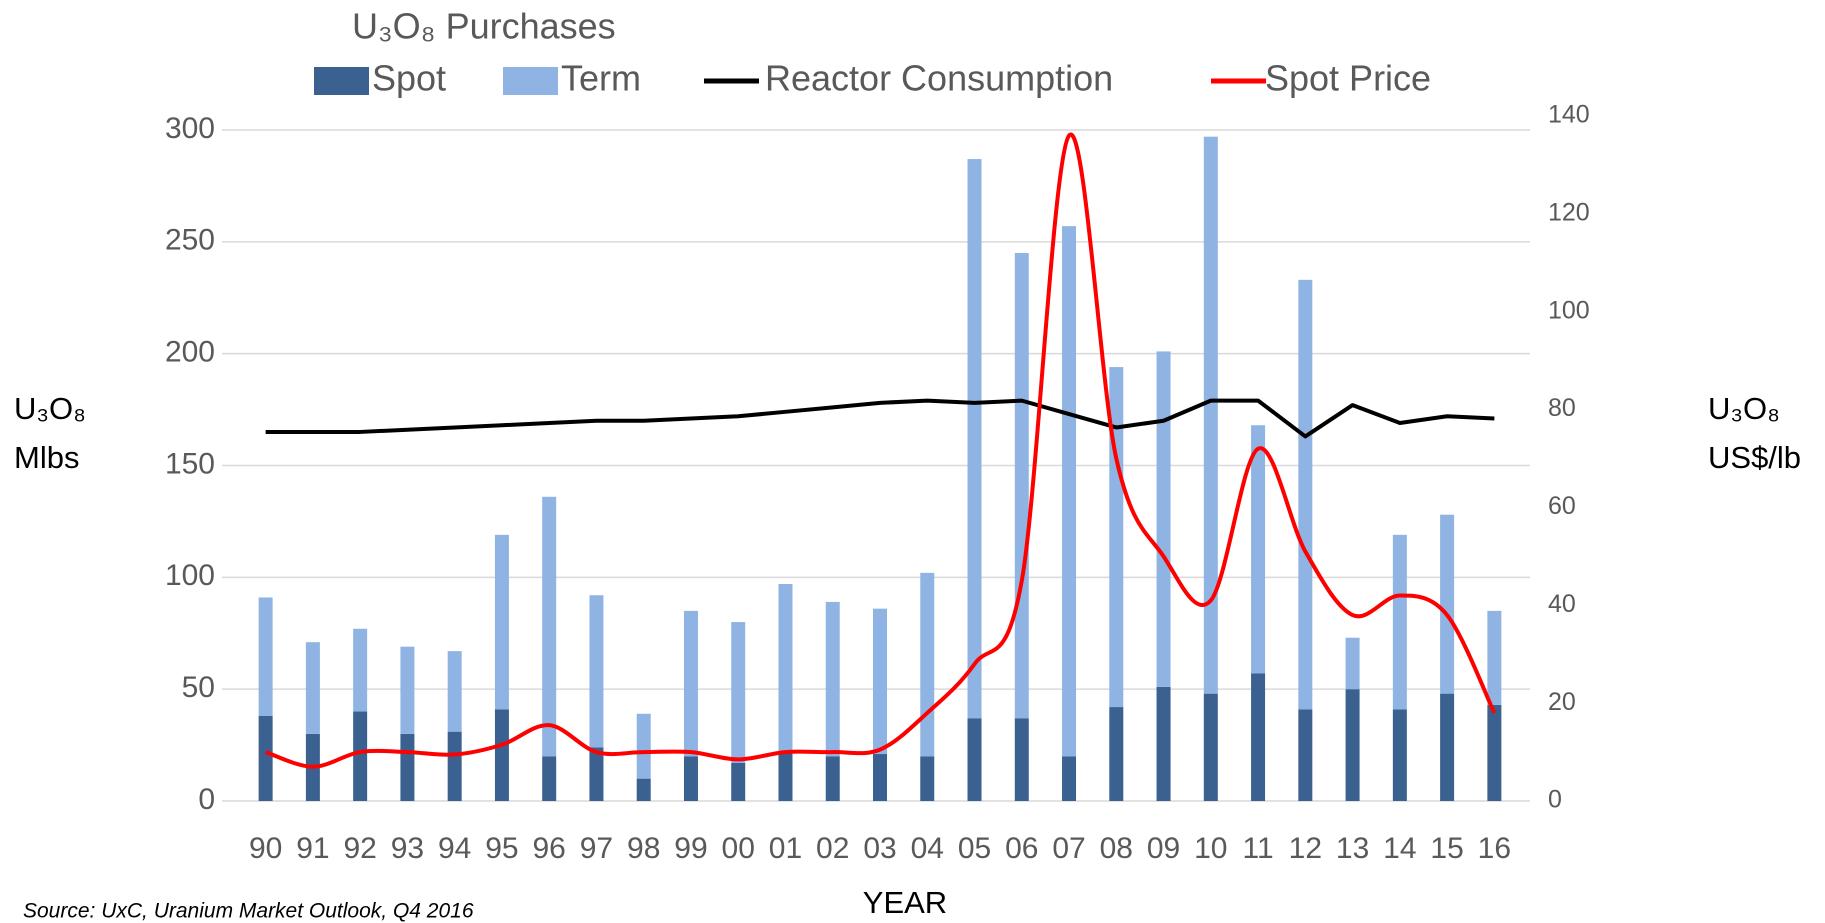 The image size is (1825, 923). Describe the element at coordinates (880, 418) in the screenshot. I see `line` at that location.